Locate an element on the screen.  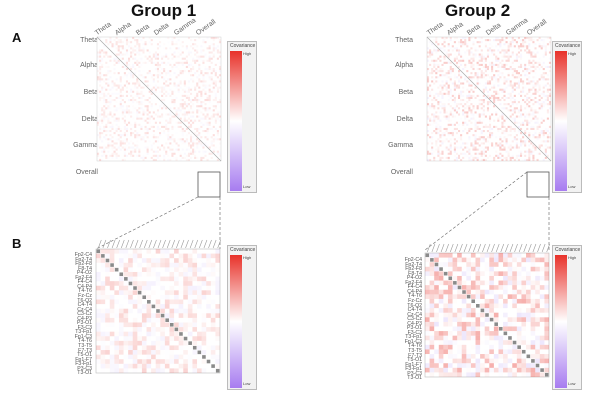
g1-b-col-label-stub is located at coordinates (182, 244).